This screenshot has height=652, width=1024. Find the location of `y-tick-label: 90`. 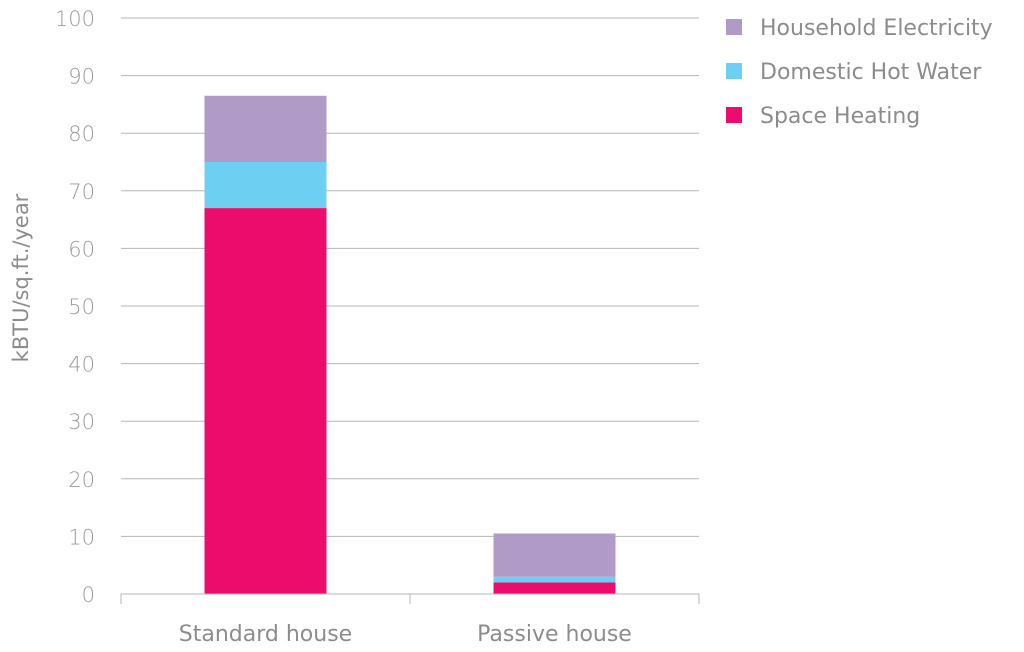

y-tick-label: 90 is located at coordinates (81, 77).